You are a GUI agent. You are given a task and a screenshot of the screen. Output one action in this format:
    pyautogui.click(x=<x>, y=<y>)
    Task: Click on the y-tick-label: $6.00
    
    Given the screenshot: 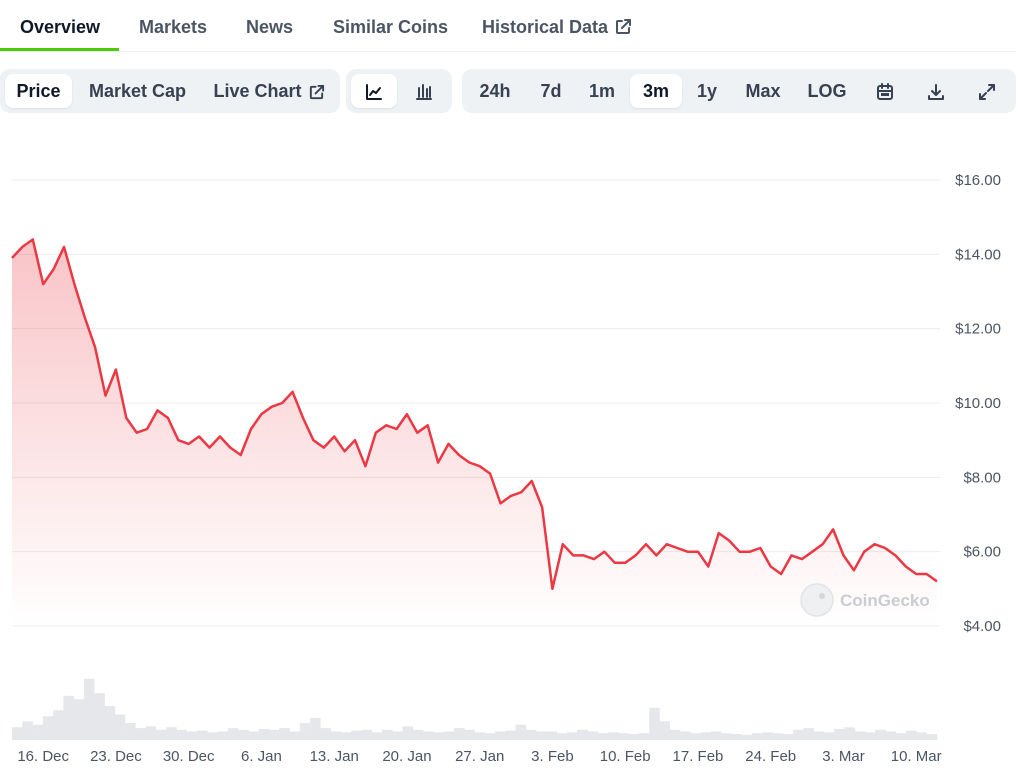 What is the action you would take?
    pyautogui.click(x=982, y=552)
    